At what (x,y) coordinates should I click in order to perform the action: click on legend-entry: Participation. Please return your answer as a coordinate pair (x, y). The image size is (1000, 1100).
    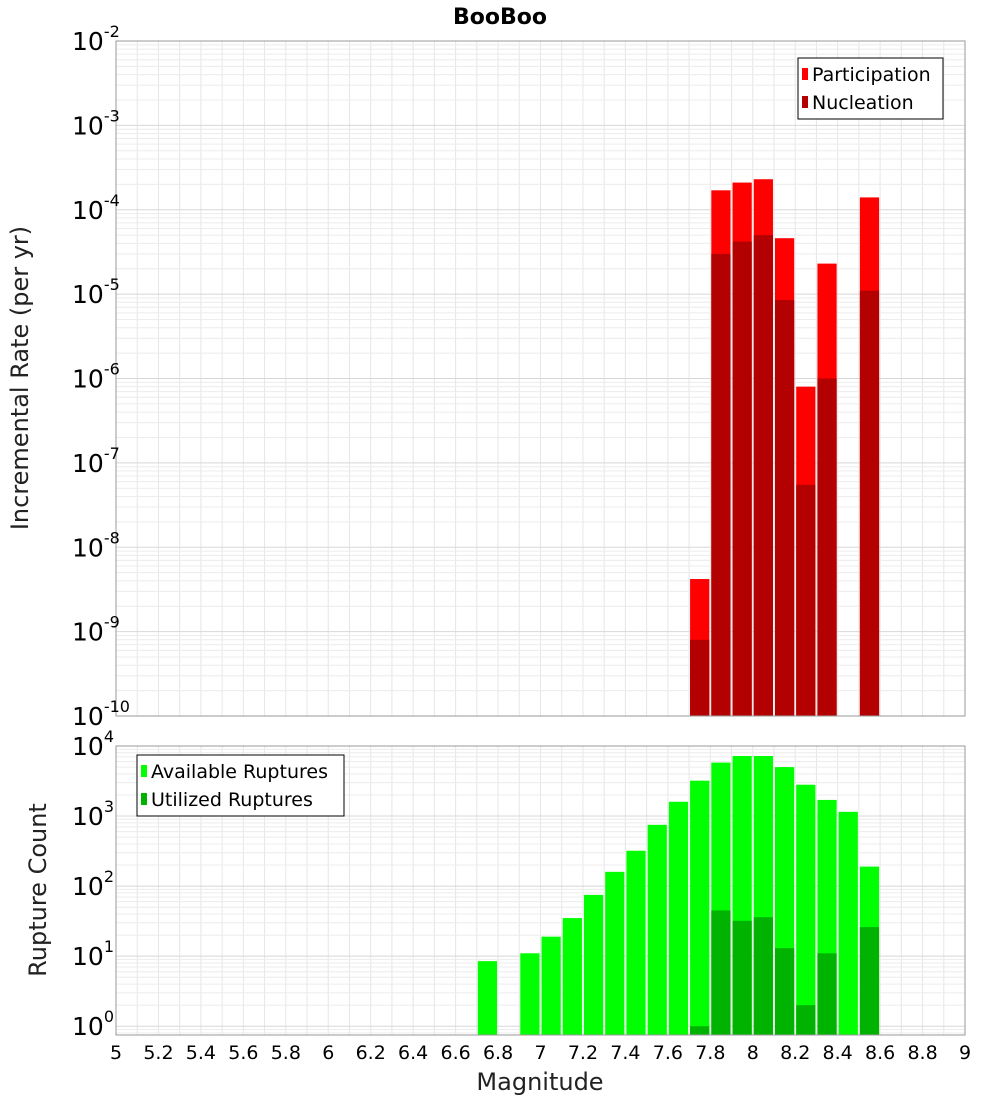
    Looking at the image, I should click on (871, 75).